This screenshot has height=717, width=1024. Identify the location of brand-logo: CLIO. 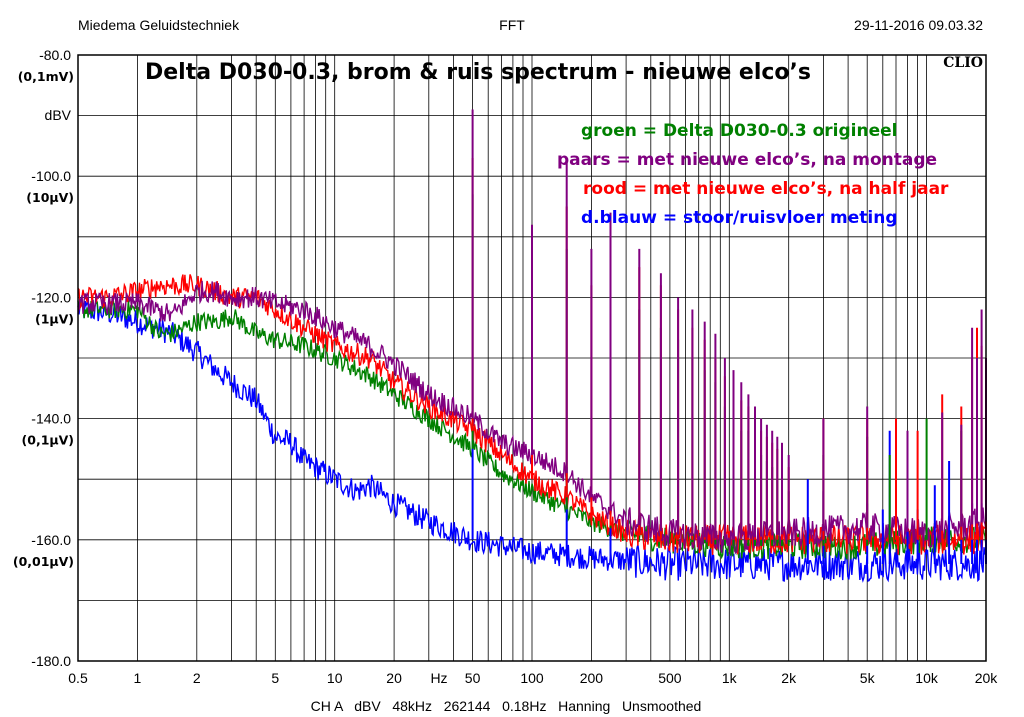
(963, 63).